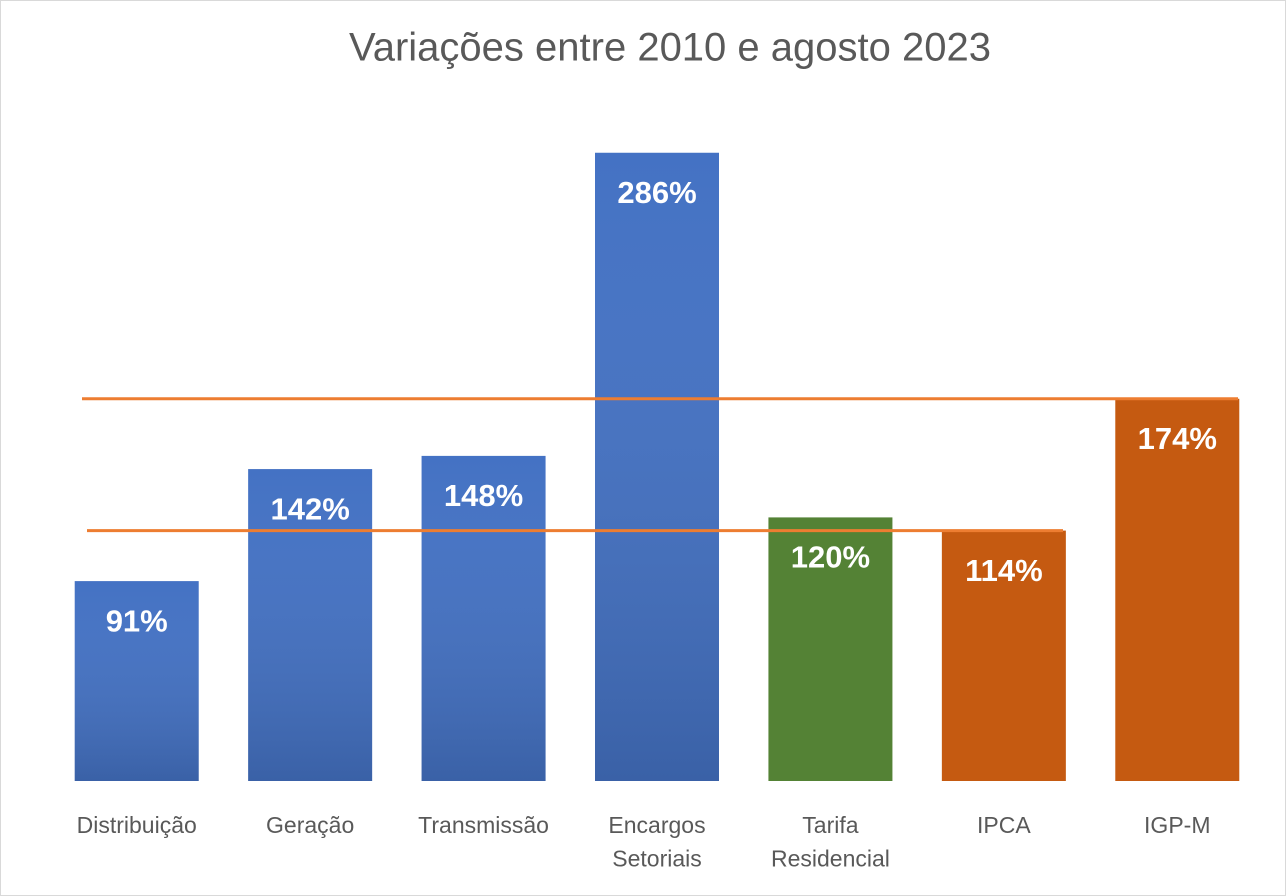 The height and width of the screenshot is (896, 1286). I want to click on x-tick-label: Encargos Setoriais, so click(656, 841).